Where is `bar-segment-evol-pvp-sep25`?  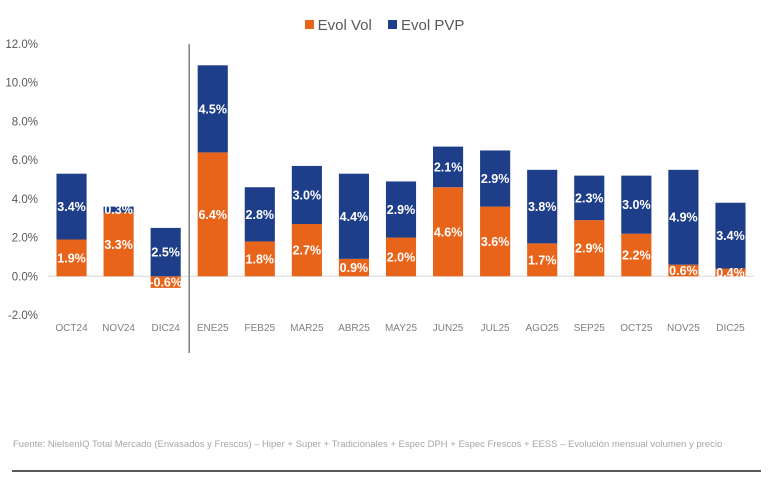
bar-segment-evol-pvp-sep25 is located at coordinates (589, 198).